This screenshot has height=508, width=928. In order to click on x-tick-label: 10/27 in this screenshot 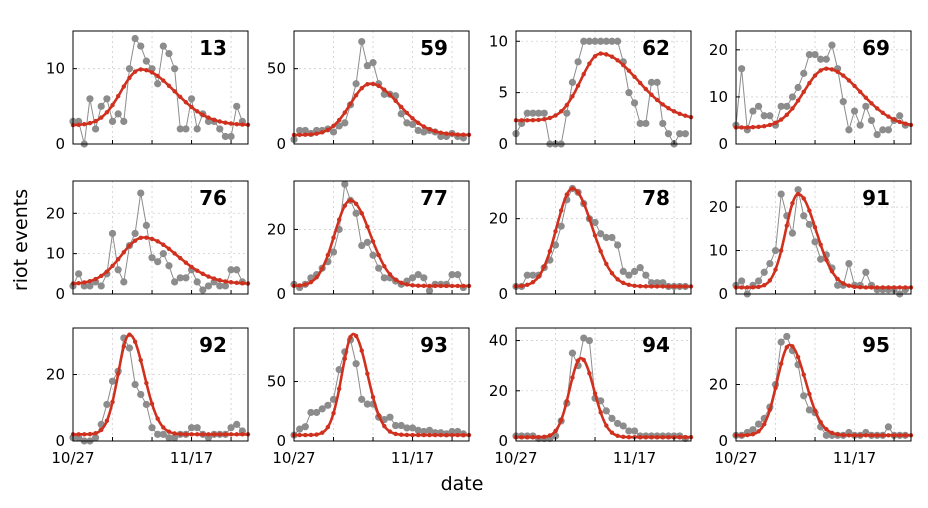, I will do `click(515, 458)`.